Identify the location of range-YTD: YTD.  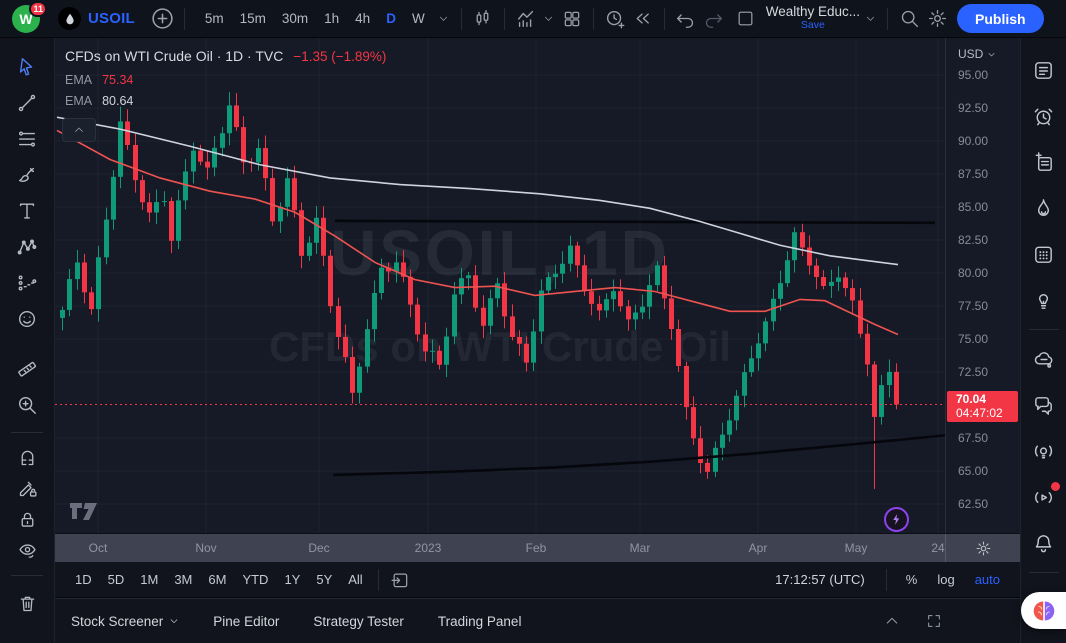
(255, 579).